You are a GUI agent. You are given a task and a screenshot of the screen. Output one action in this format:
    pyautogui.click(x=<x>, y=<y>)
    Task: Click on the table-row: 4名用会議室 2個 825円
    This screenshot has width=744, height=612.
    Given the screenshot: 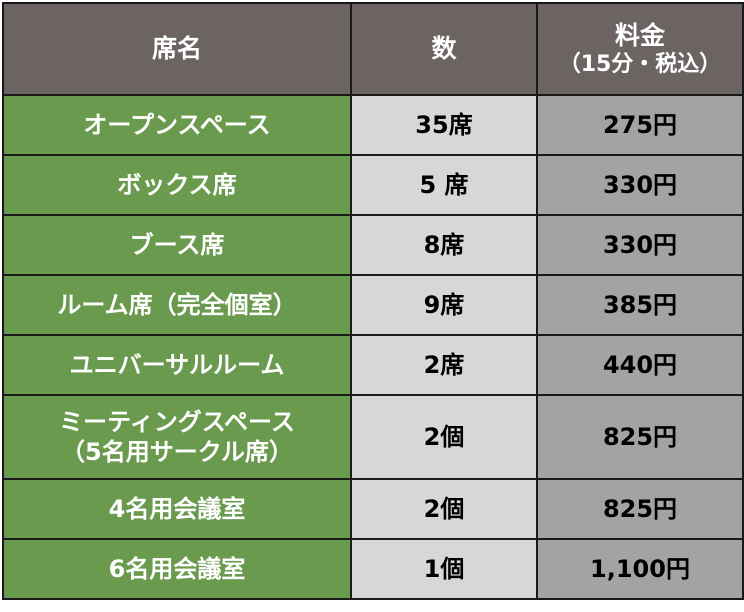 What is the action you would take?
    pyautogui.click(x=373, y=509)
    